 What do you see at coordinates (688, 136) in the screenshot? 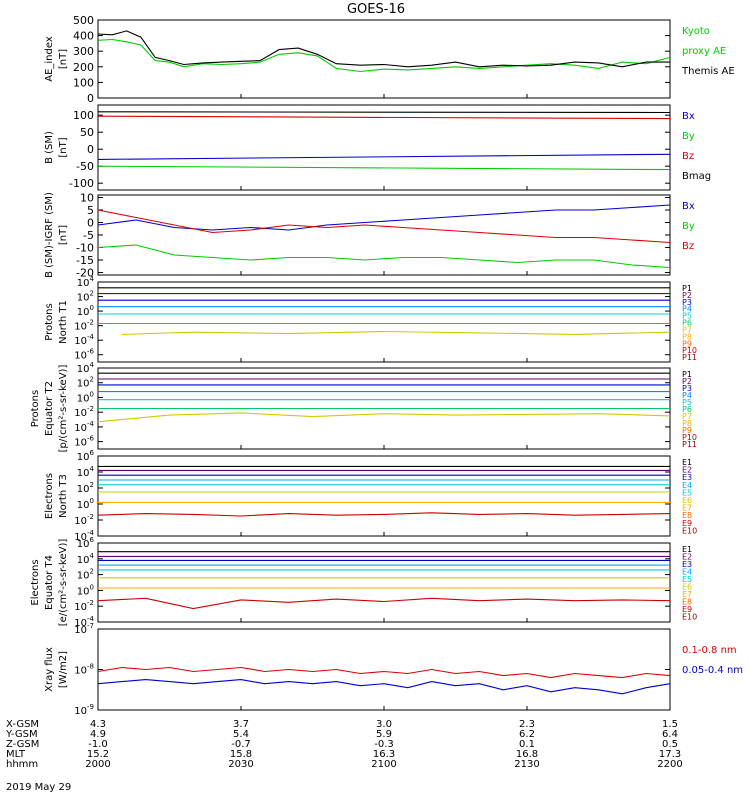
I see `bsm-legend-entry: By` at bounding box center [688, 136].